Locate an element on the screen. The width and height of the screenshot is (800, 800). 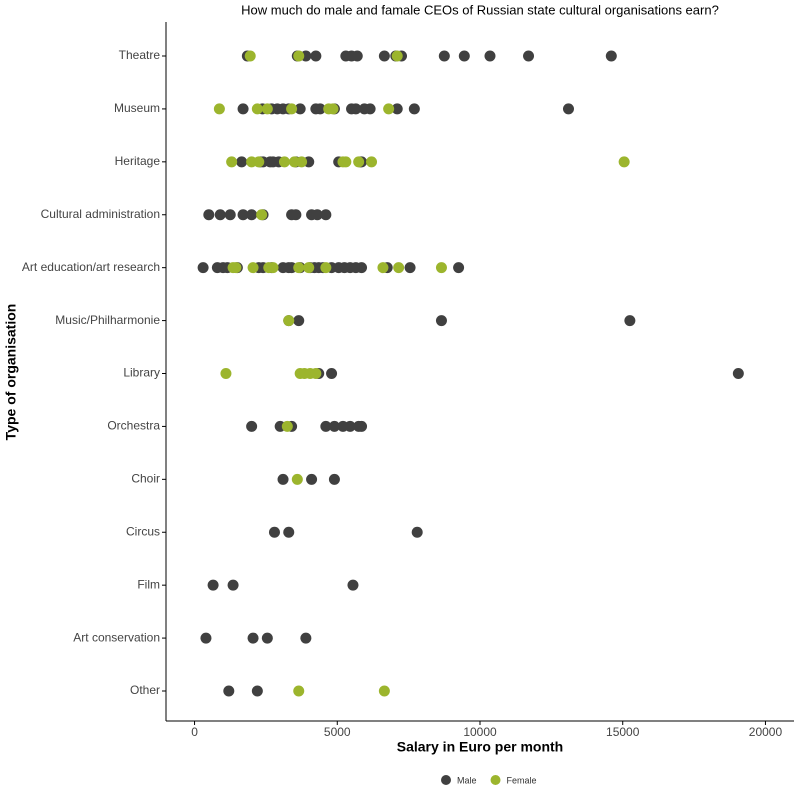
y-tick-label: Heritage is located at coordinates (138, 161).